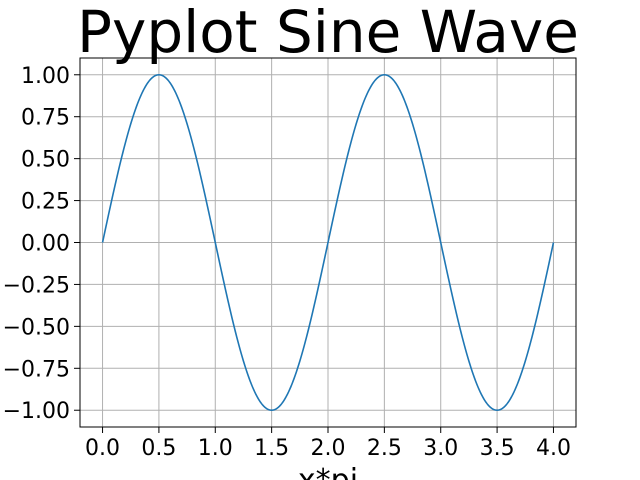  I want to click on x-tick-label: 2.5, so click(384, 448).